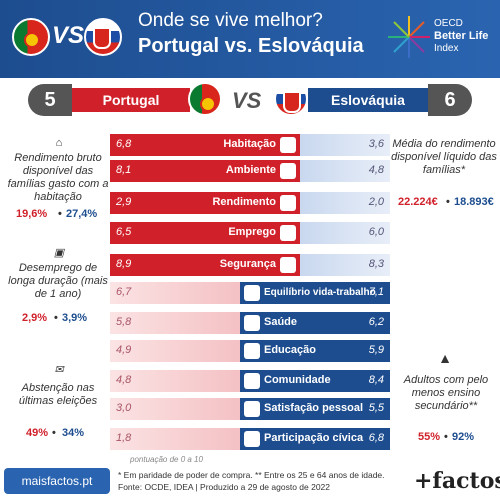  What do you see at coordinates (450, 100) in the screenshot?
I see `slovakia-score: 6` at bounding box center [450, 100].